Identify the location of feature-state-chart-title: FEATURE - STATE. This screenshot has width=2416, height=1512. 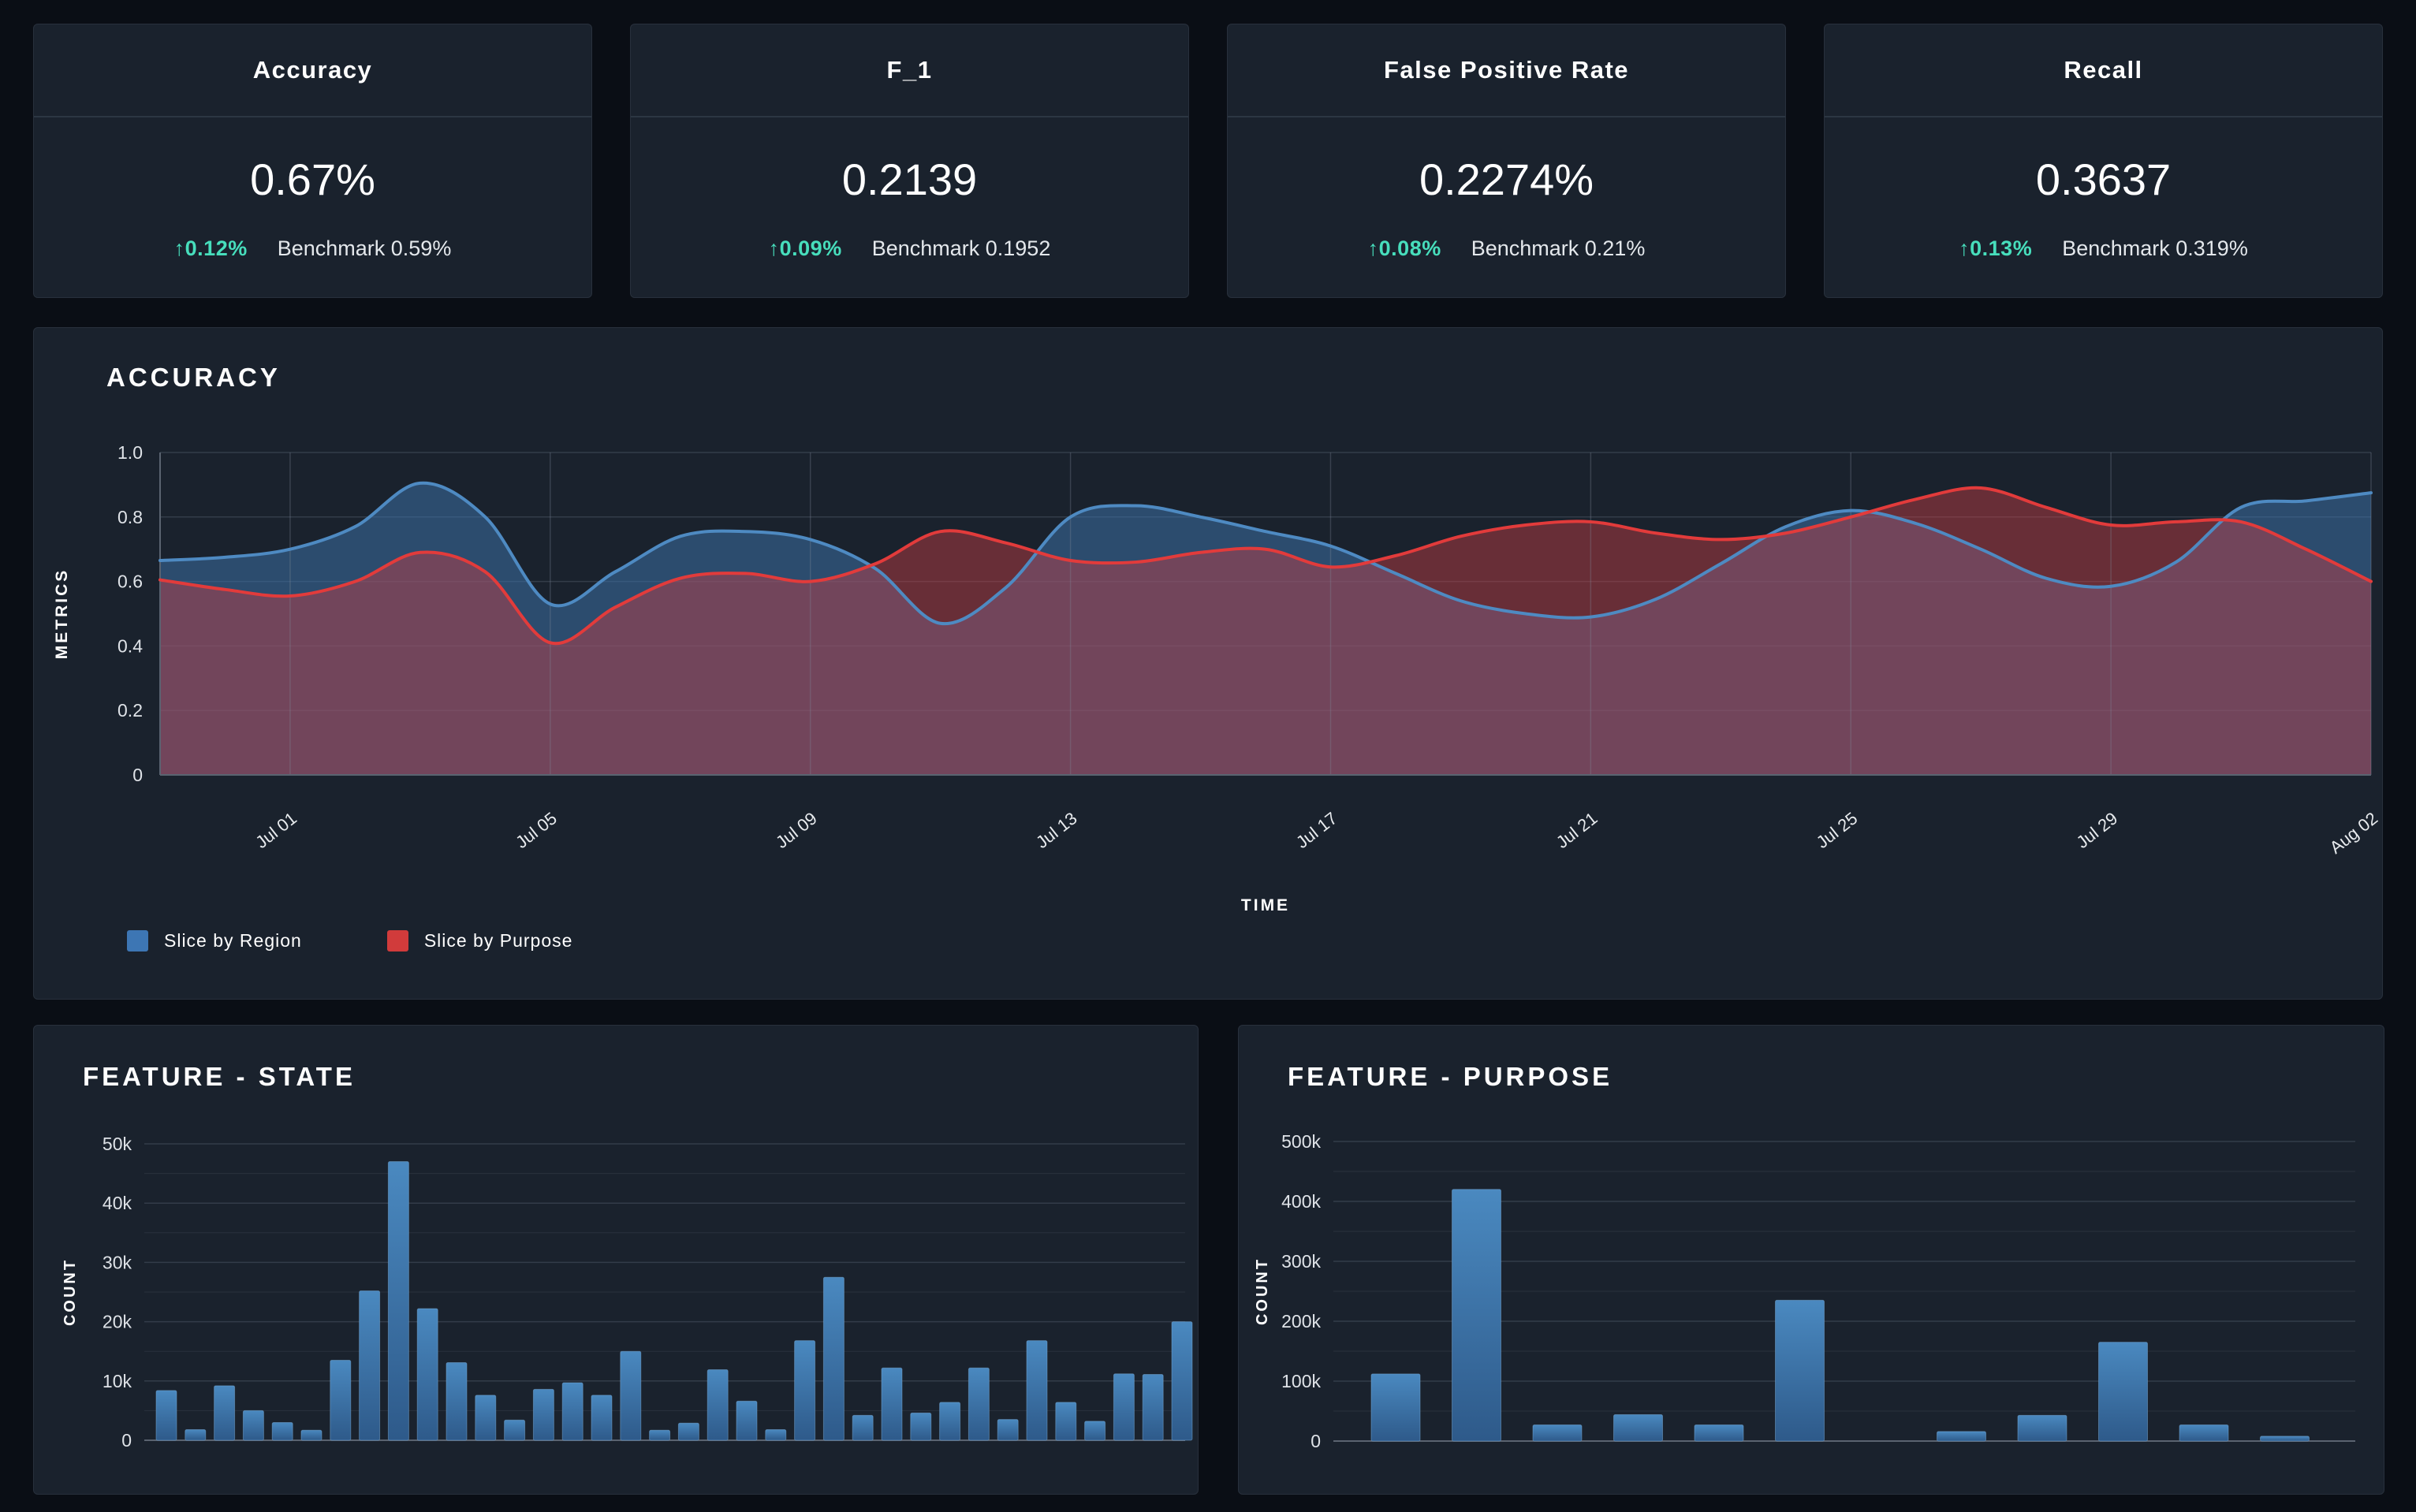
(219, 1076).